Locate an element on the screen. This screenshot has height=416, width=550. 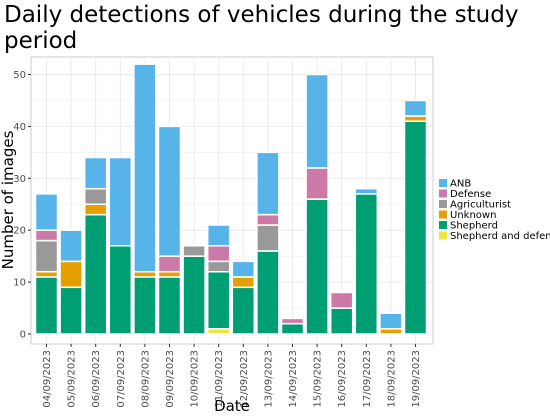
y-tick-label: 10 is located at coordinates (19, 283).